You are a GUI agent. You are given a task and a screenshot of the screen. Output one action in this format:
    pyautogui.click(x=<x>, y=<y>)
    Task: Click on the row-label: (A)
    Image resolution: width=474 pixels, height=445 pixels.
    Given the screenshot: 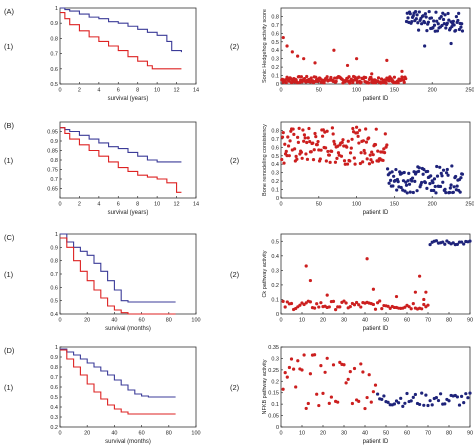 What is the action you would take?
    pyautogui.click(x=9, y=11)
    